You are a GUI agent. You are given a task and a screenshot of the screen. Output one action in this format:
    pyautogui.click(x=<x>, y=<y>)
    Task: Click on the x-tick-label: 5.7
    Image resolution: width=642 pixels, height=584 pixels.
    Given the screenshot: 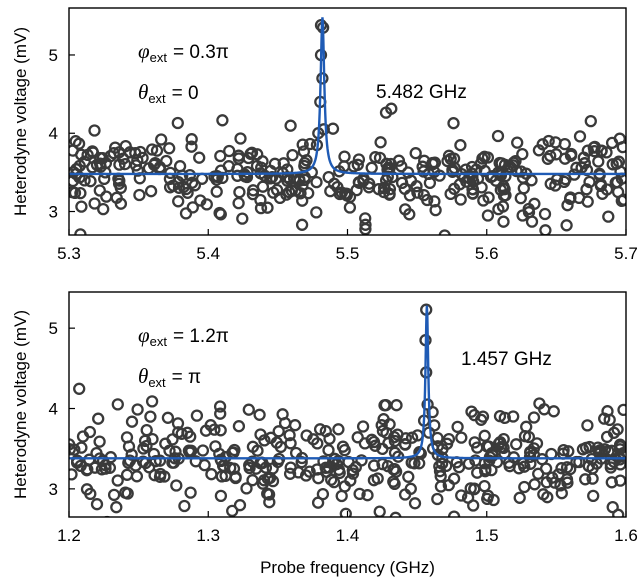 What is the action you would take?
    pyautogui.click(x=626, y=253)
    